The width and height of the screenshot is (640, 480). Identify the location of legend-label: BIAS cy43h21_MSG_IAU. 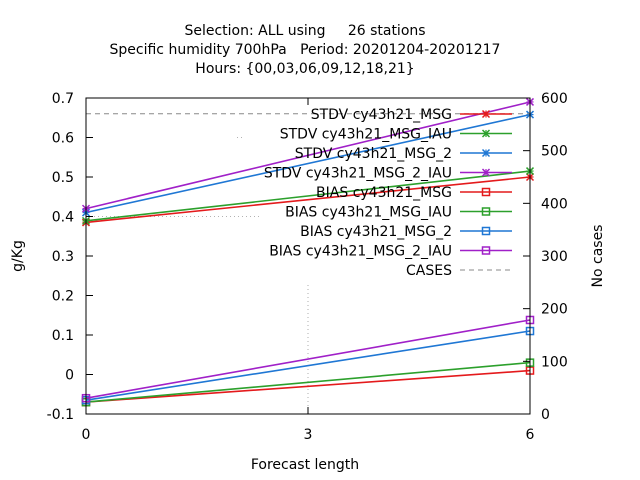
(368, 213).